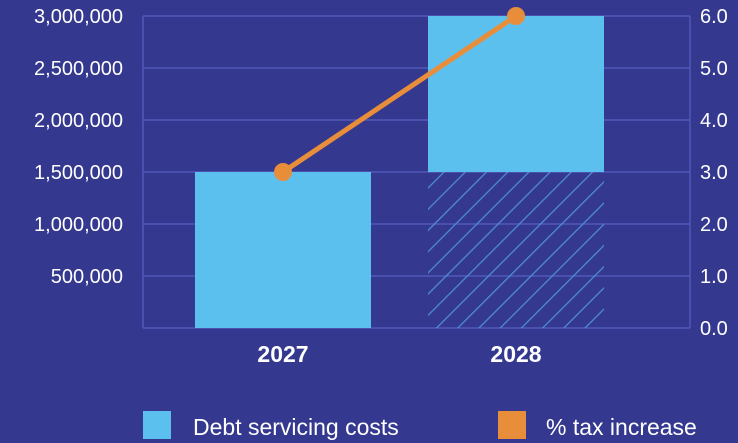 Image resolution: width=738 pixels, height=443 pixels. Describe the element at coordinates (714, 69) in the screenshot. I see `right-tick-label: 5.0` at that location.